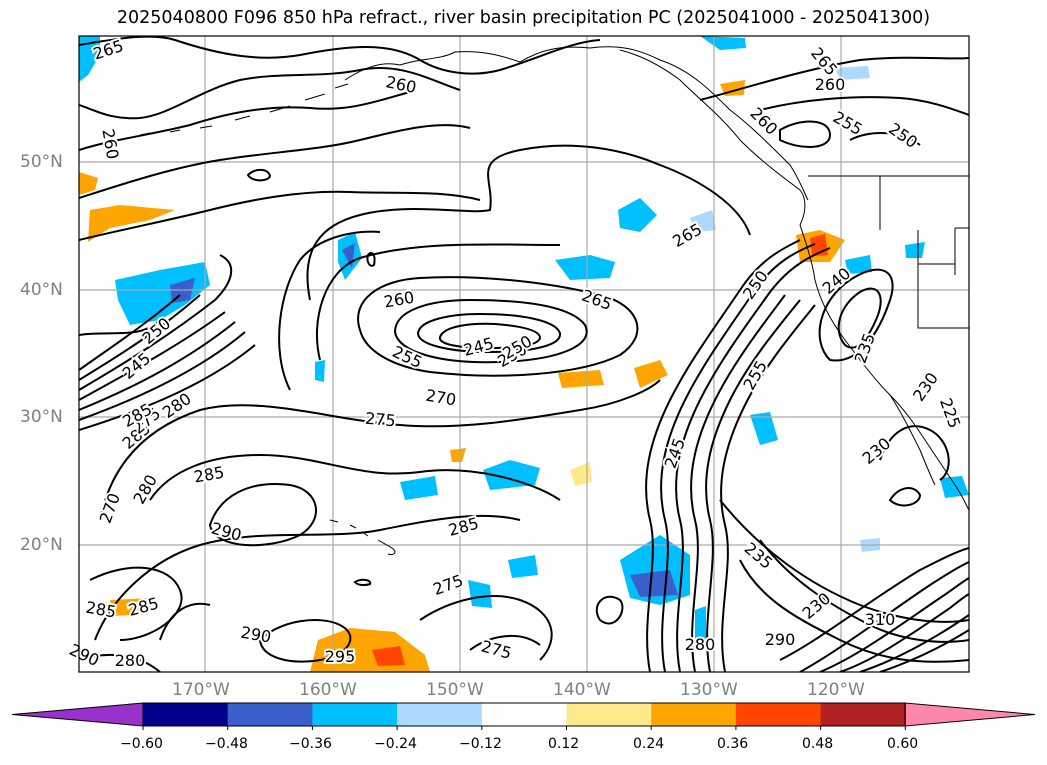  I want to click on colorbar-extend-low, so click(77, 714).